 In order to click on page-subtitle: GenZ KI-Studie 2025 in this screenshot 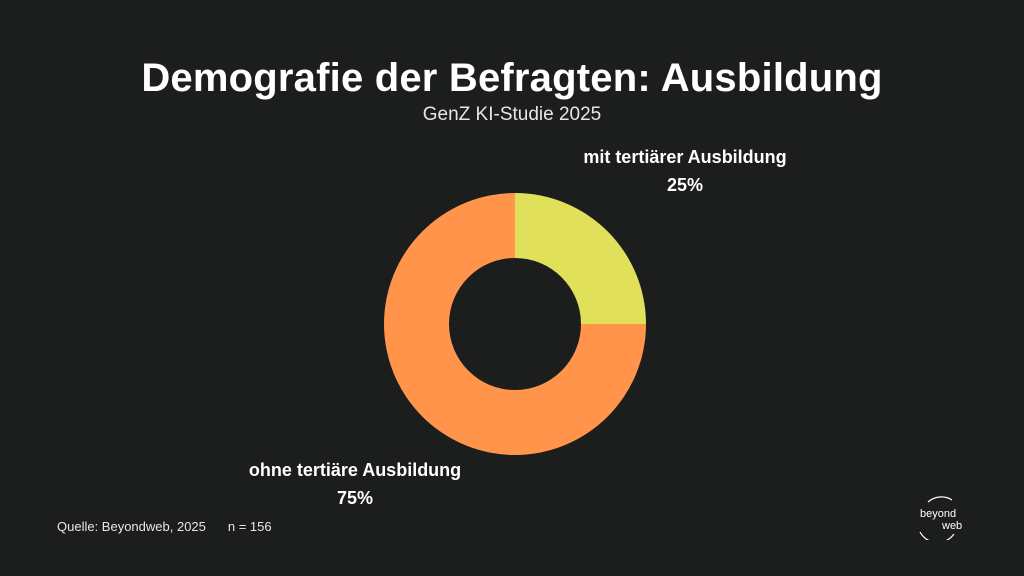, I will do `click(512, 114)`.